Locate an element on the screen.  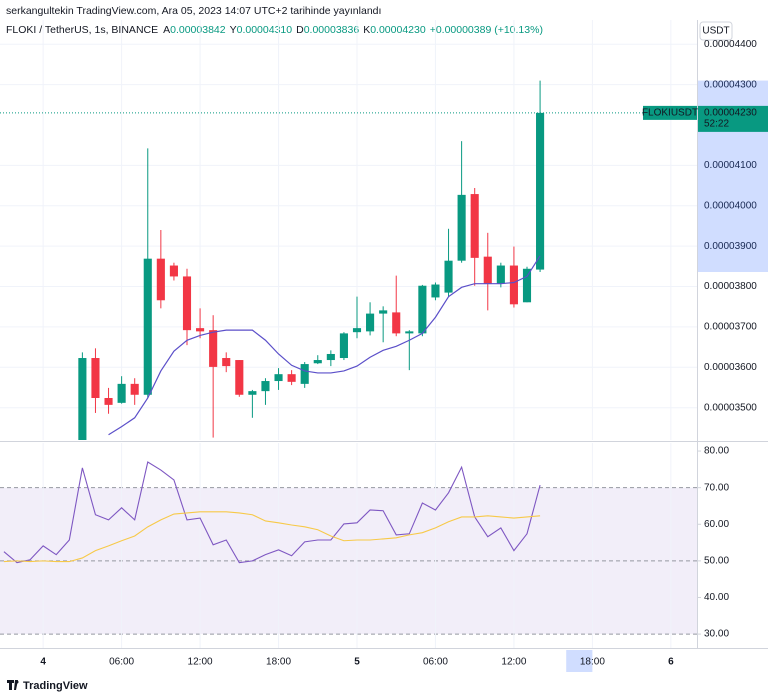
y-tick-label: 50.00 is located at coordinates (716, 561).